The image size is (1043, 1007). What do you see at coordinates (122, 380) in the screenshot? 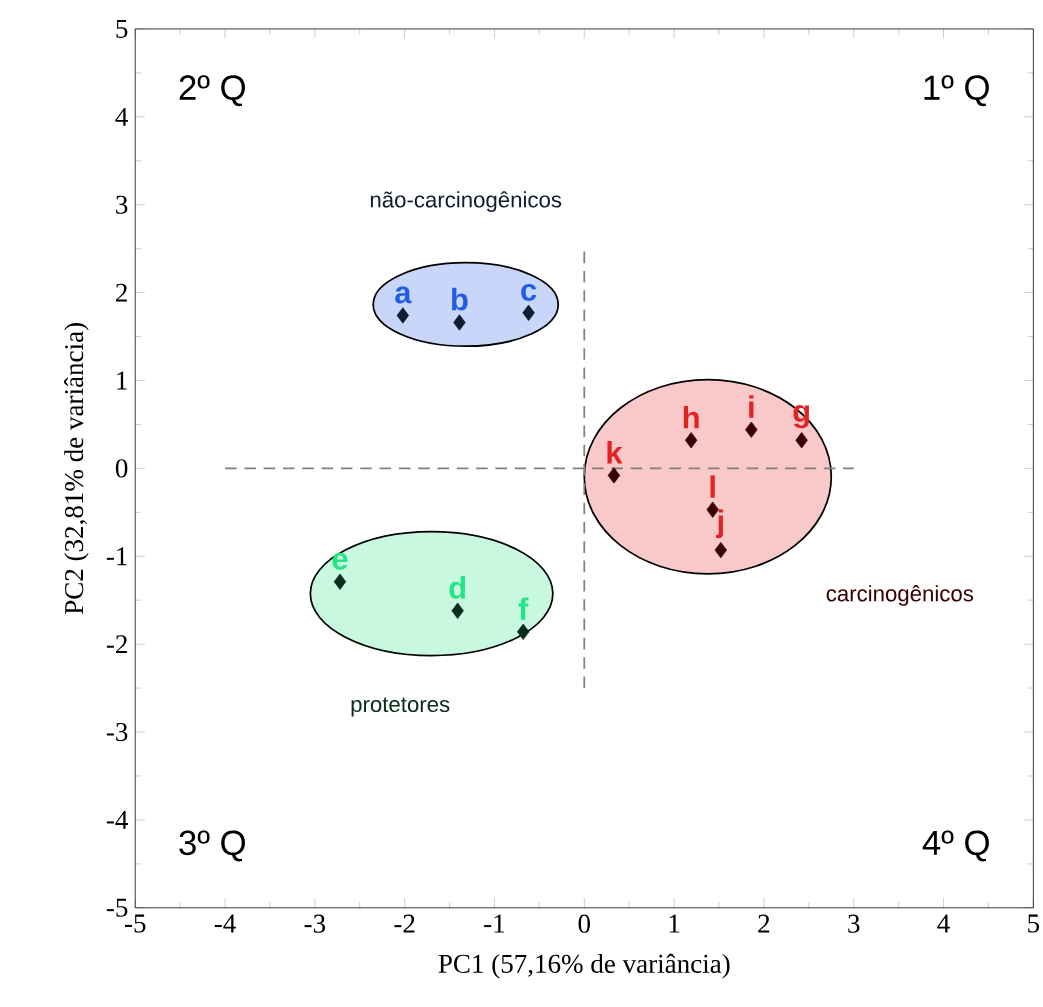
I see `y-tick-label: 1` at bounding box center [122, 380].